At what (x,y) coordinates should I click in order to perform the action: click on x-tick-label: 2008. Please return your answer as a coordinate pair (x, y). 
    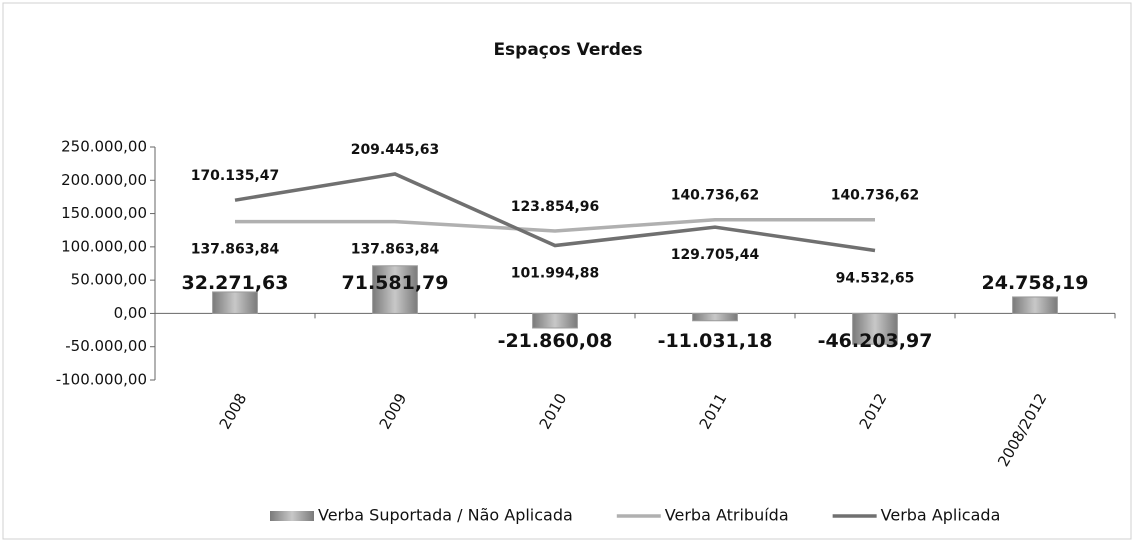
    Looking at the image, I should click on (233, 411).